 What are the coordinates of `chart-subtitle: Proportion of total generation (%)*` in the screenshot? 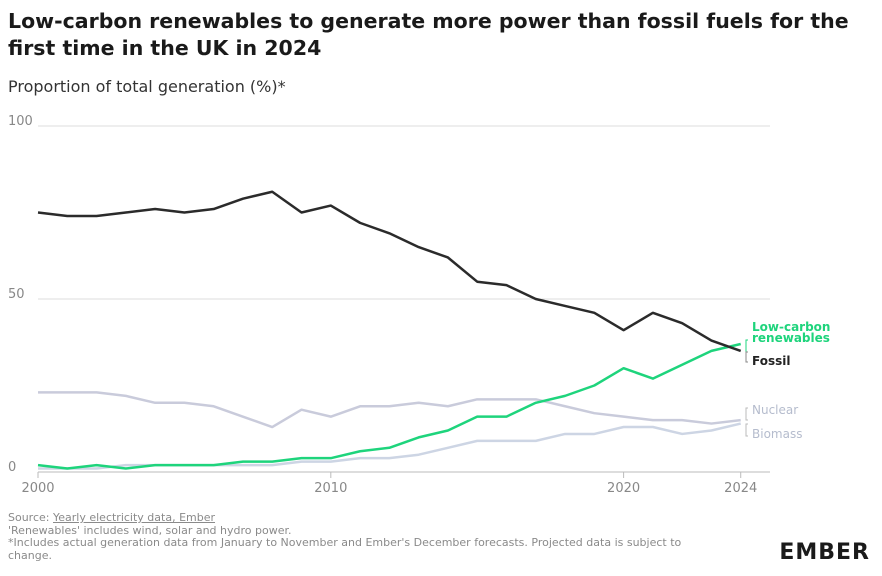 It's located at (147, 86).